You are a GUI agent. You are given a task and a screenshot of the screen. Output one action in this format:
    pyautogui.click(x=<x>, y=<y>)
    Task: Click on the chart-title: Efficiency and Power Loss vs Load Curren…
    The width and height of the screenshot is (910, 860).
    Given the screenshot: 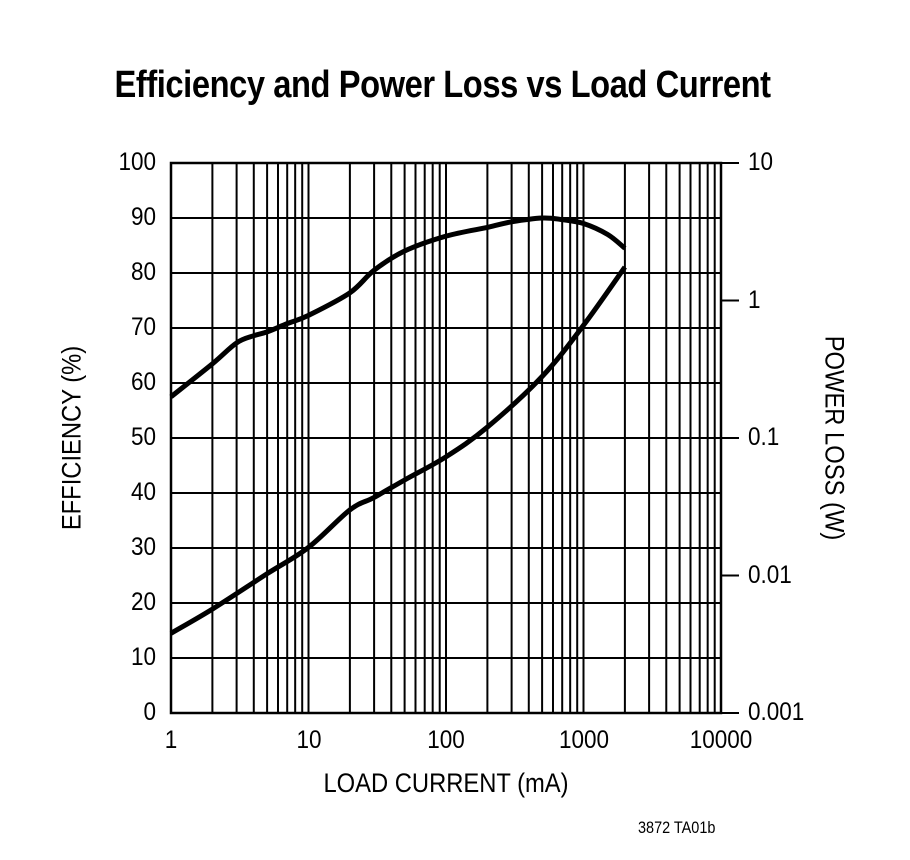 What is the action you would take?
    pyautogui.click(x=443, y=85)
    